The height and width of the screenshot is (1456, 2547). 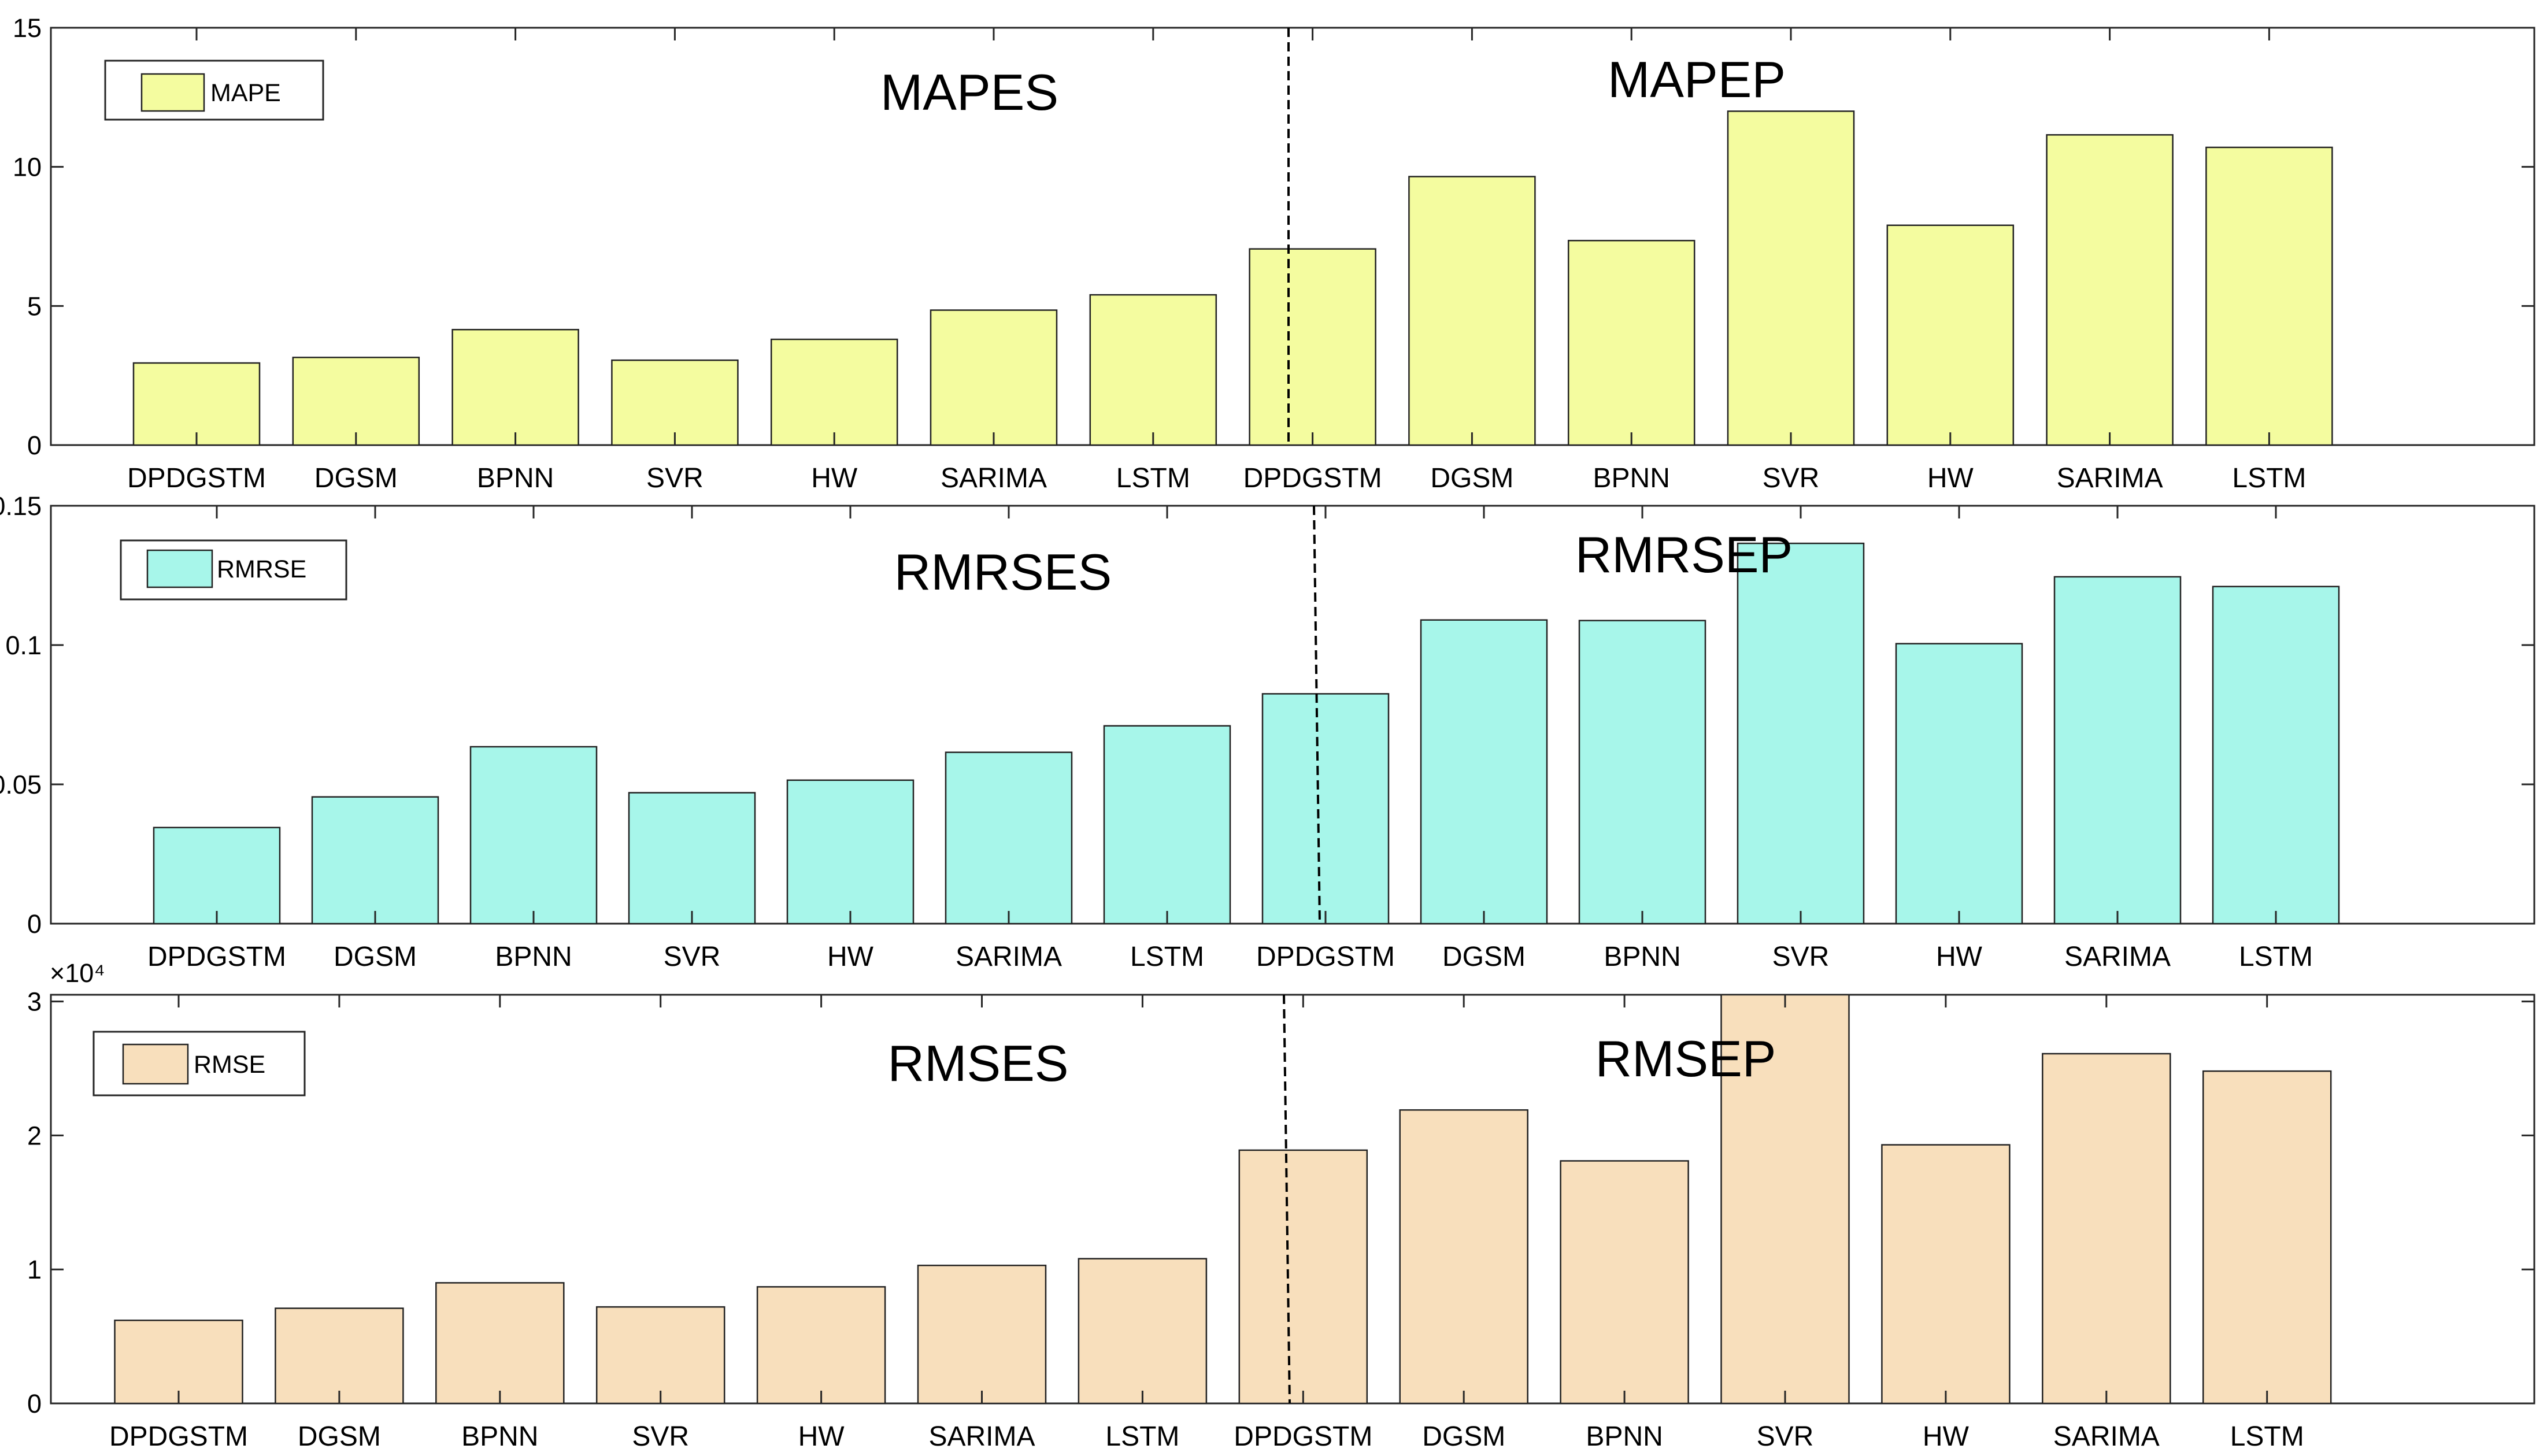 What do you see at coordinates (23, 645) in the screenshot?
I see `y-tick-label: 0.1` at bounding box center [23, 645].